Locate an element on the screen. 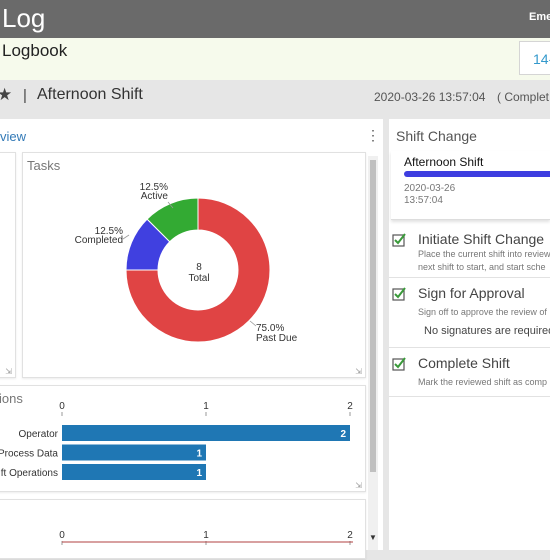 Image resolution: width=550 pixels, height=560 pixels. scroll-down-icon: ▼ is located at coordinates (373, 537).